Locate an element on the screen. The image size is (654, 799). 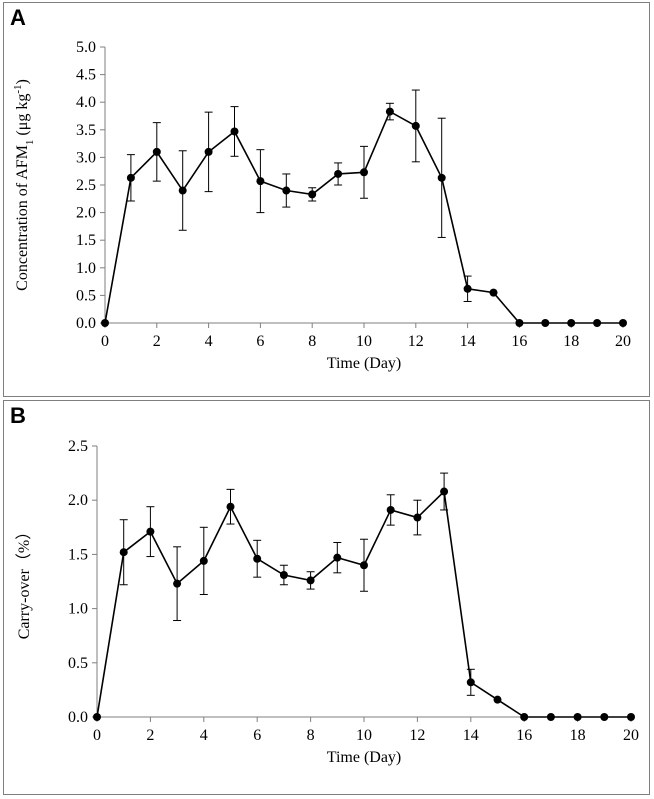
chart-a-y-tick-label: 2.0 is located at coordinates (86, 213).